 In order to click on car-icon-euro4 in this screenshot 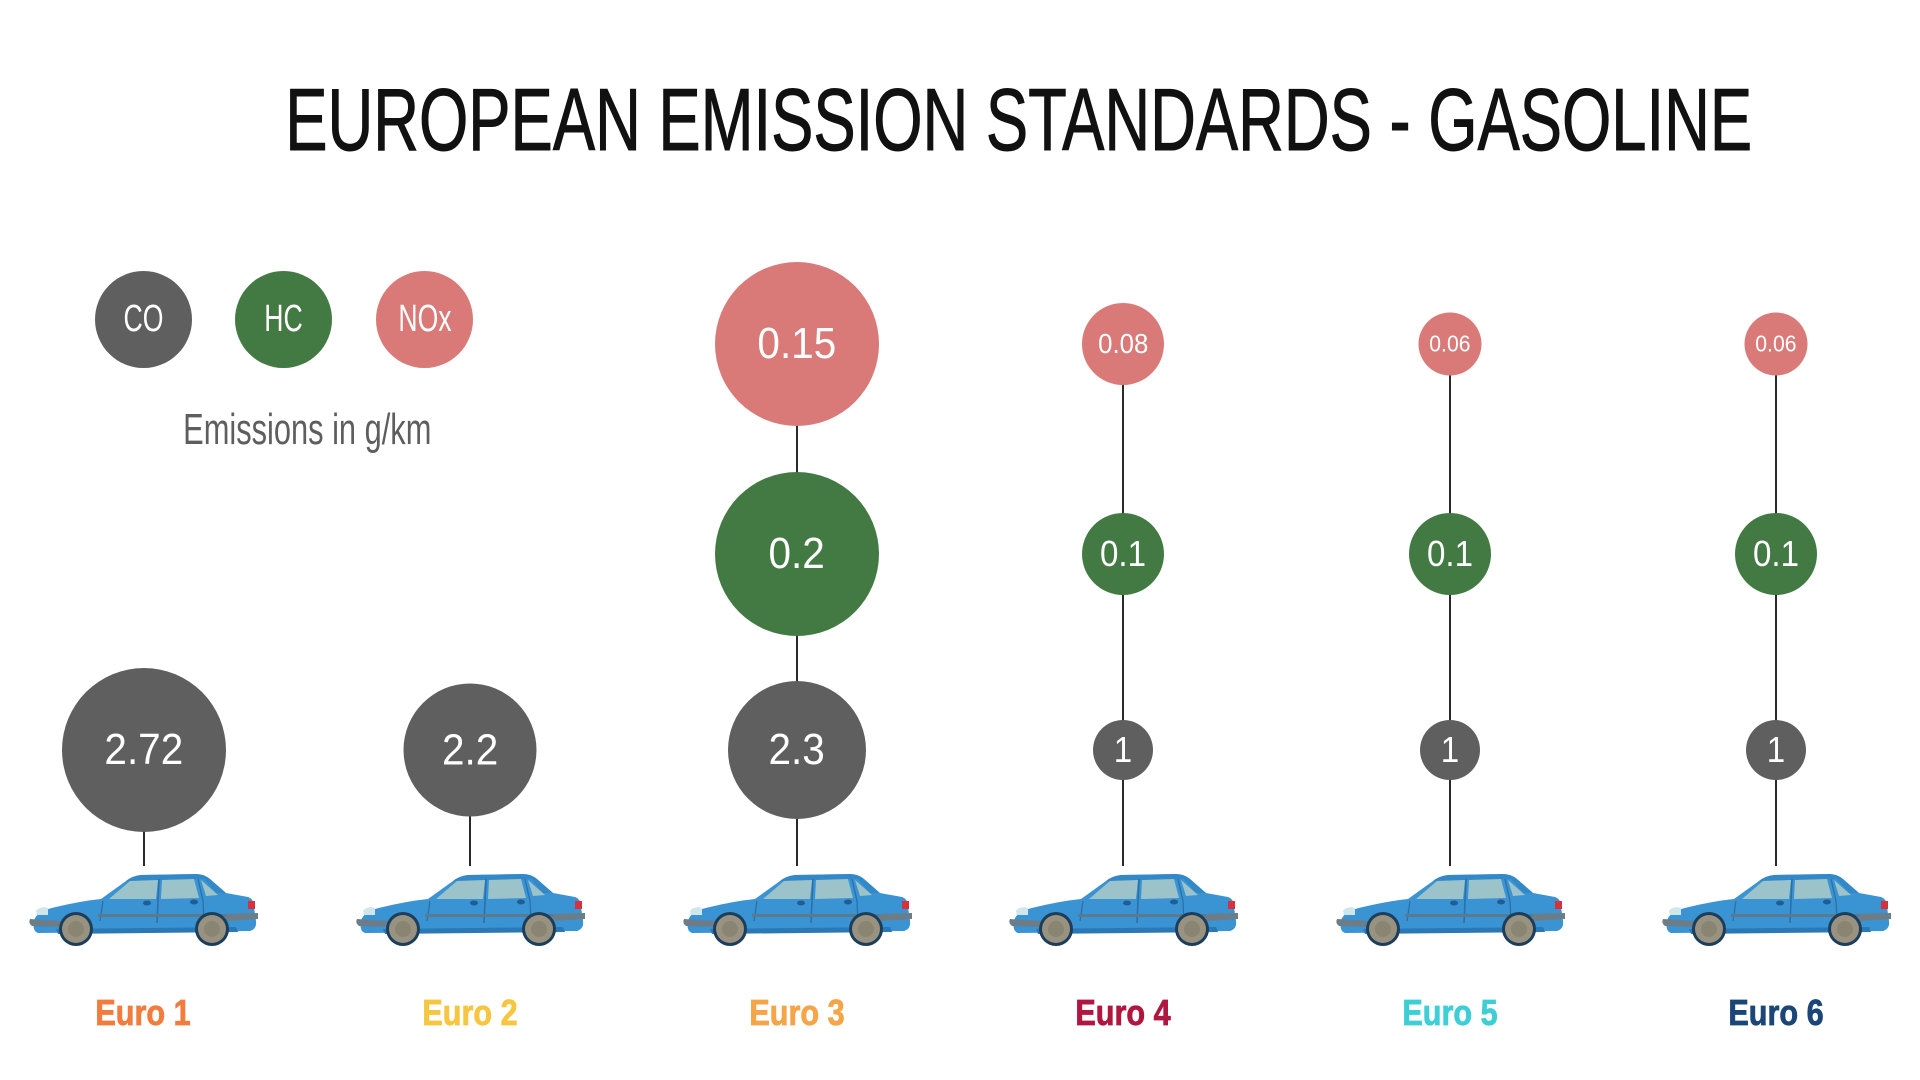, I will do `click(1123, 909)`.